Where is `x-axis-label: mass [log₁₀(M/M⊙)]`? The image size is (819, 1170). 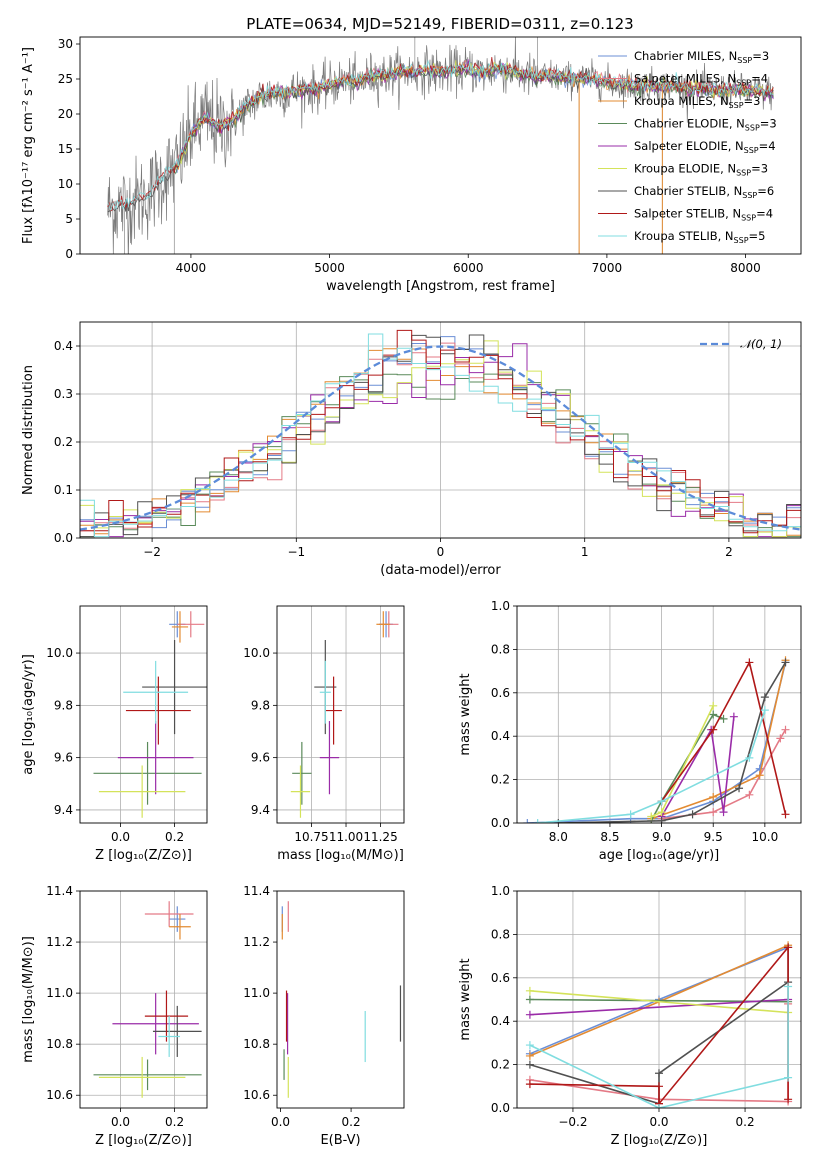 x-axis-label: mass [log₁₀(M/M⊙)] is located at coordinates (340, 855).